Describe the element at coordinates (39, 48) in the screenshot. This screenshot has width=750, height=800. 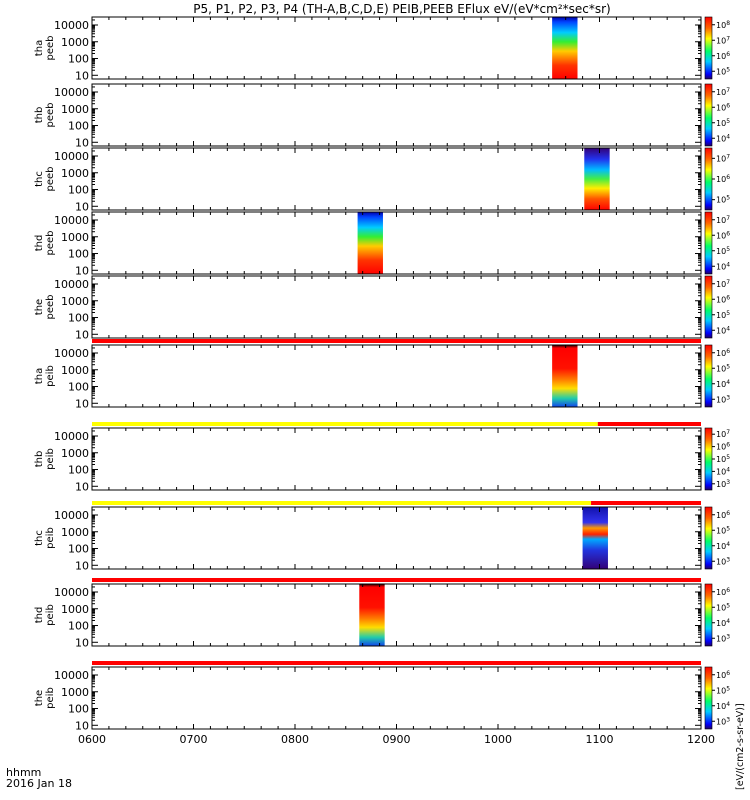
I see `panel-label-probe: tha` at that location.